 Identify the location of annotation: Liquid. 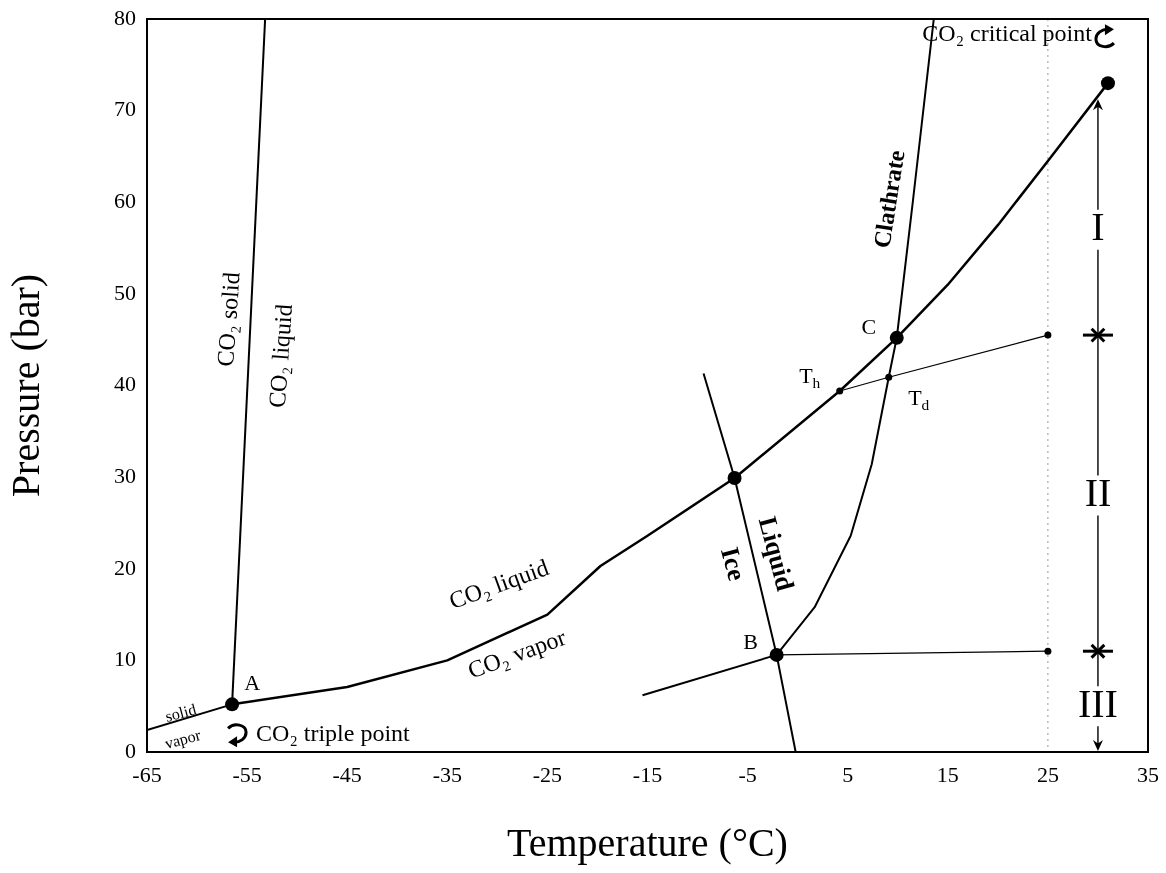
(776, 554).